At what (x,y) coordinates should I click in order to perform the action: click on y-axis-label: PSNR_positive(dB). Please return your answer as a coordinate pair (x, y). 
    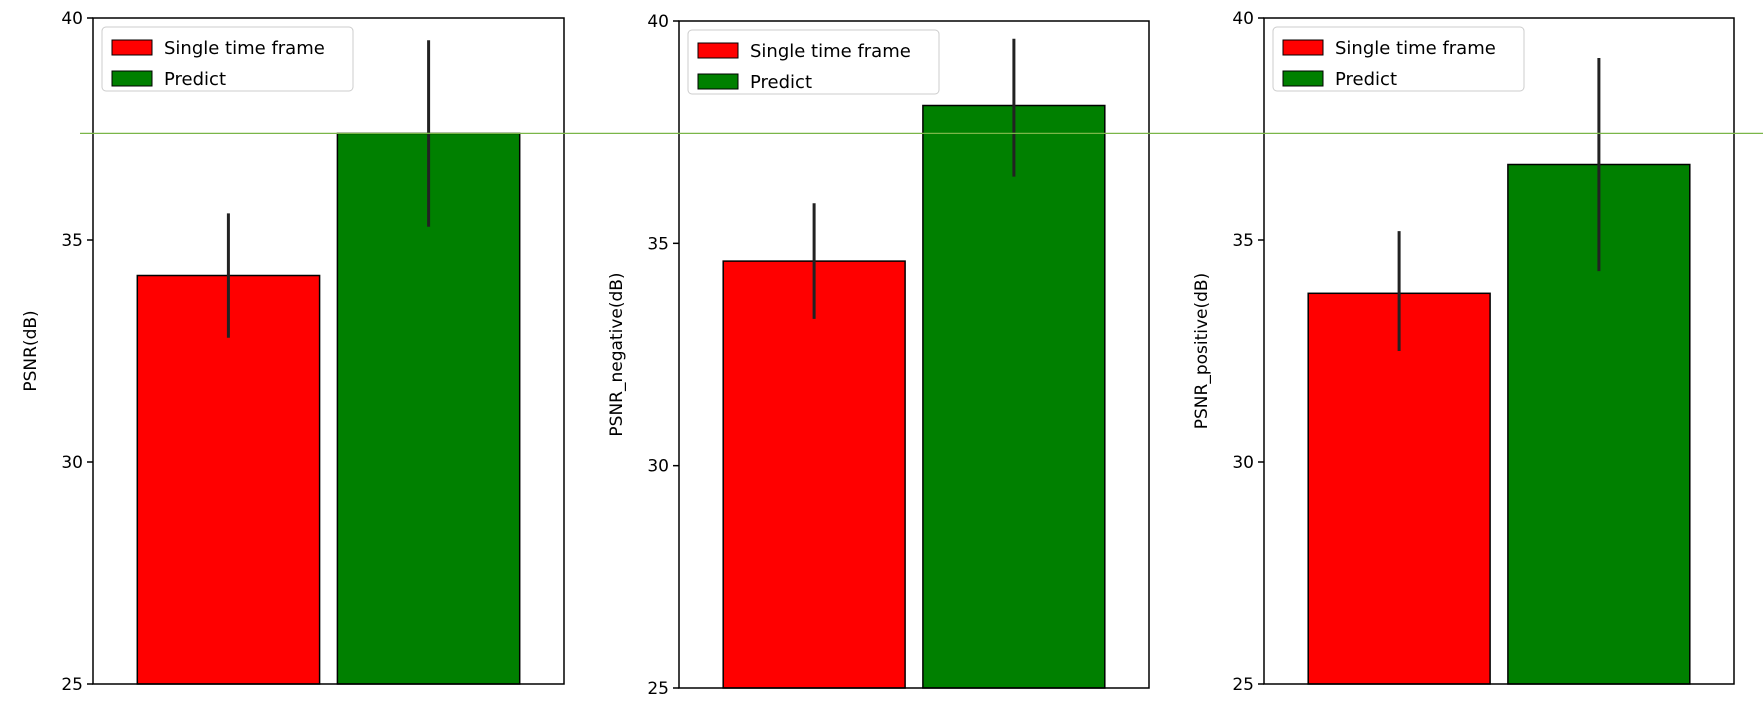
    Looking at the image, I should click on (1202, 351).